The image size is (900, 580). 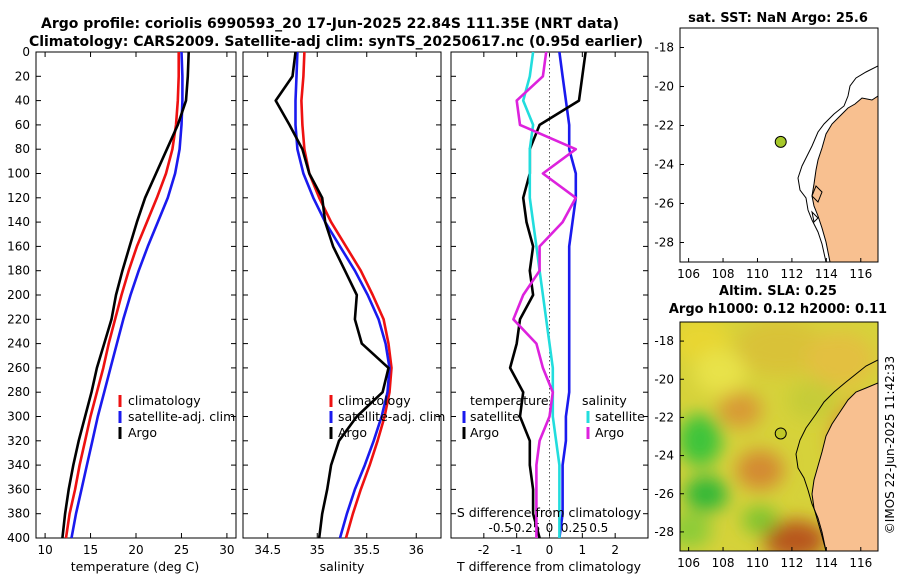 I want to click on y-tick-label: 180, so click(x=18, y=271).